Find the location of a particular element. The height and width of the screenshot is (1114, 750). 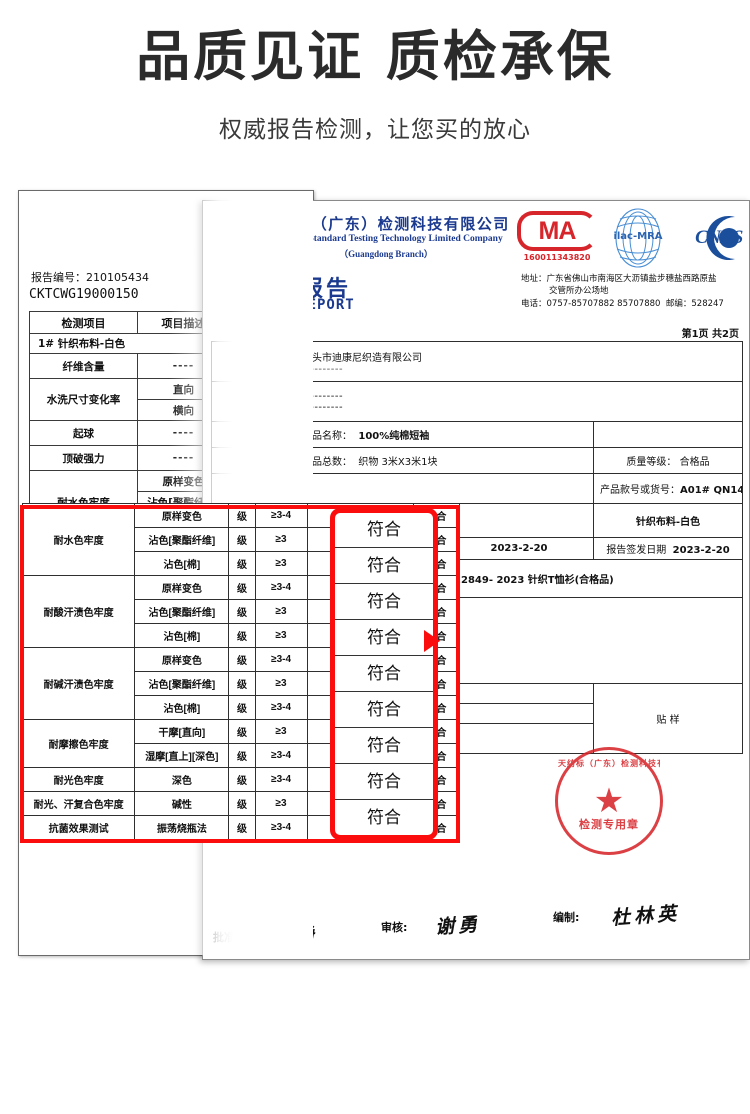

lab-branch-en: （Guangdong Branch） is located at coordinates (386, 254).